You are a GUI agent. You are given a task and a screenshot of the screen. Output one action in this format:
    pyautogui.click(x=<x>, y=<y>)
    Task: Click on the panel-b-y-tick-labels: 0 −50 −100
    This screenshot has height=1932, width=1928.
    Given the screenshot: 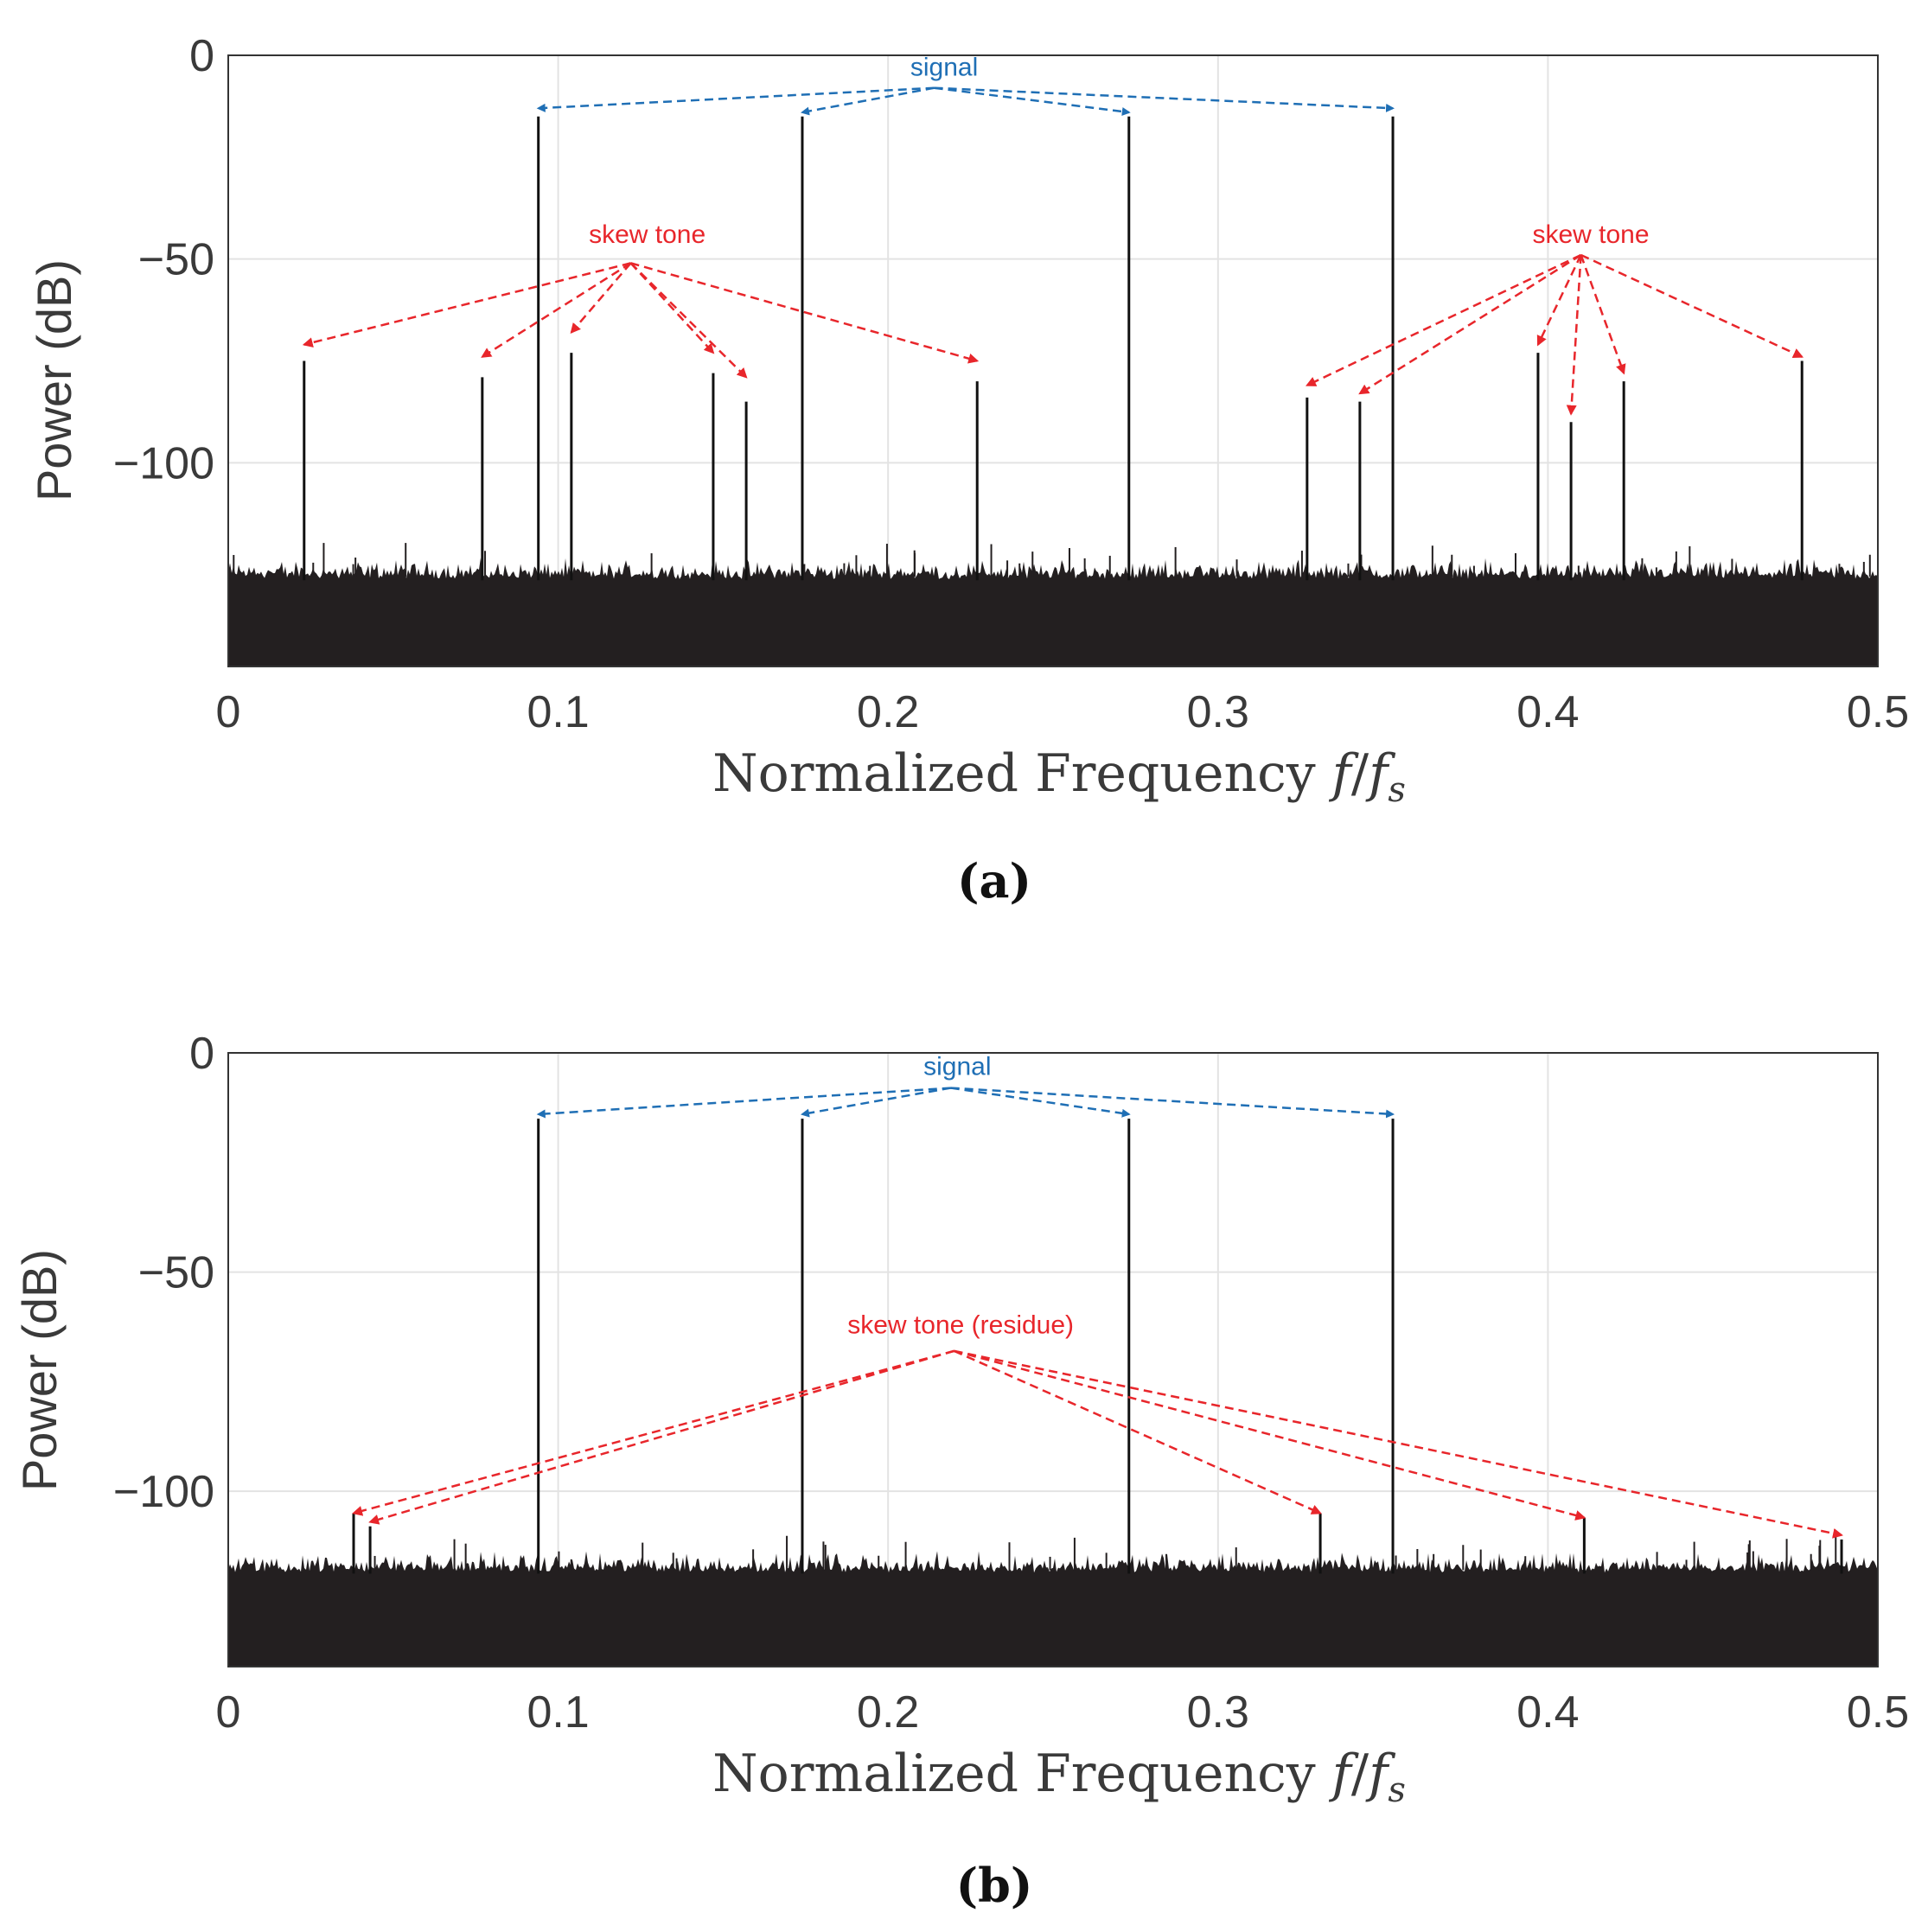 What is the action you would take?
    pyautogui.click(x=163, y=1273)
    